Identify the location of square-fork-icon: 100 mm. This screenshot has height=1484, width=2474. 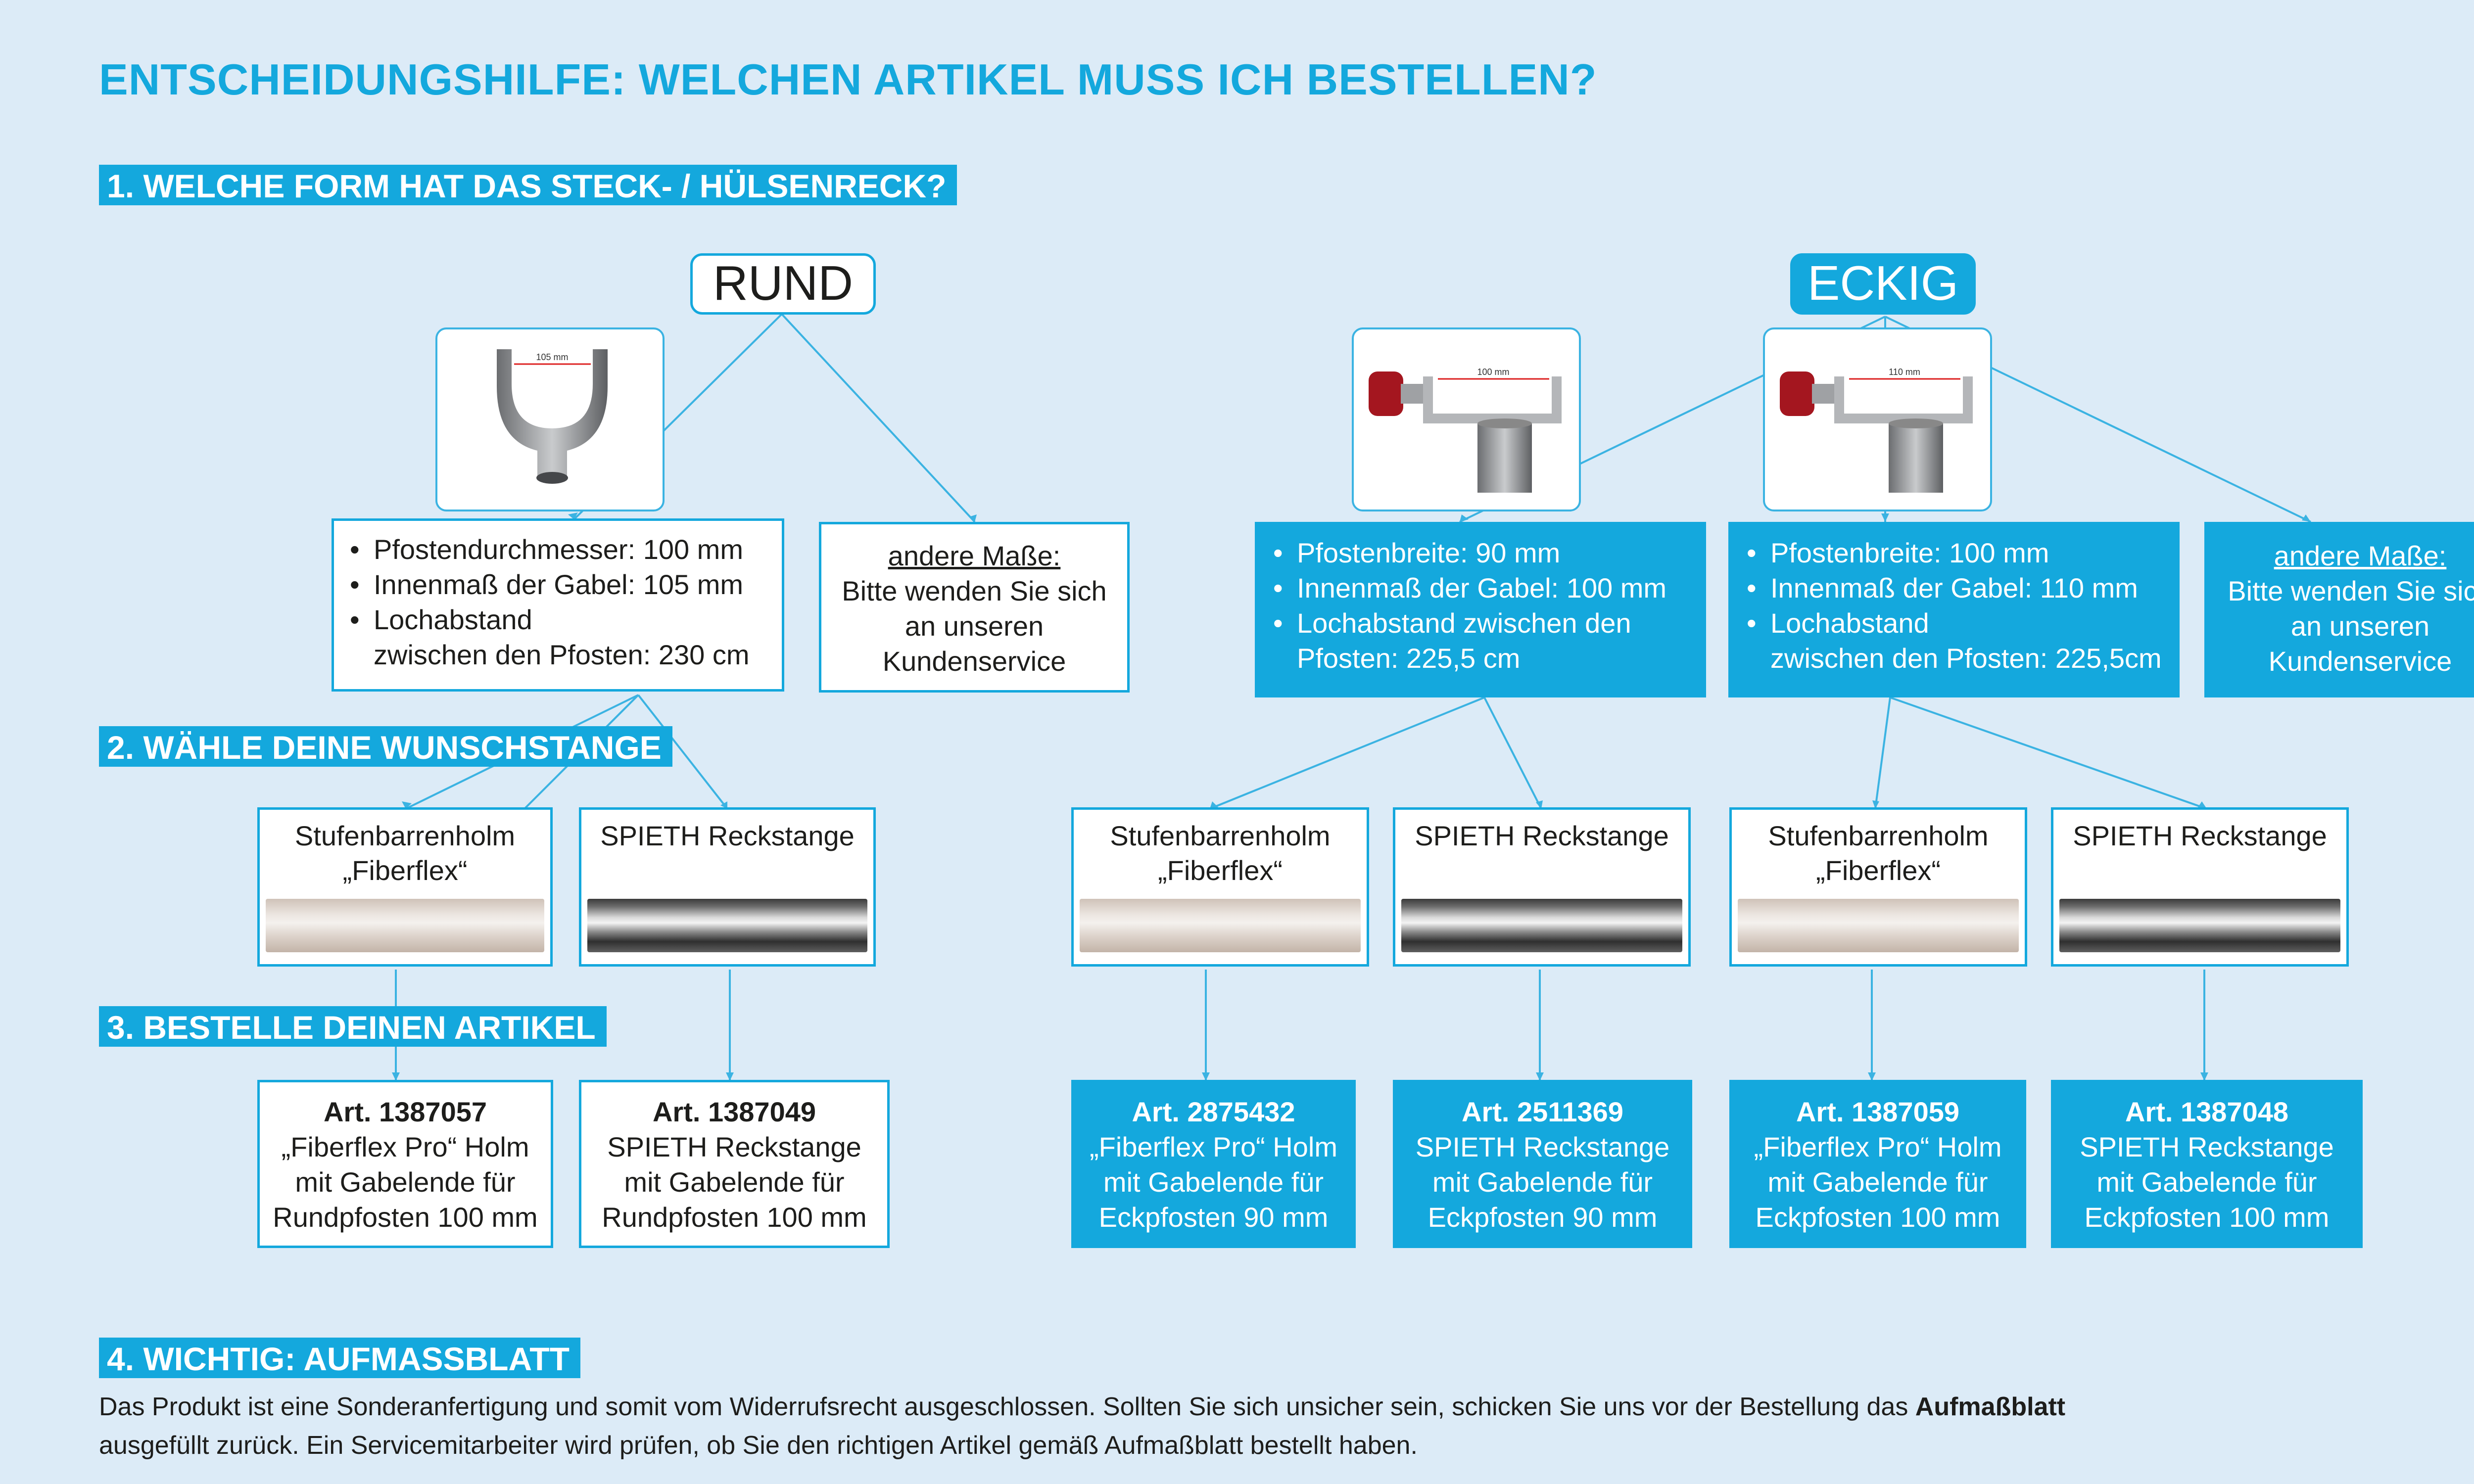
(1466, 430).